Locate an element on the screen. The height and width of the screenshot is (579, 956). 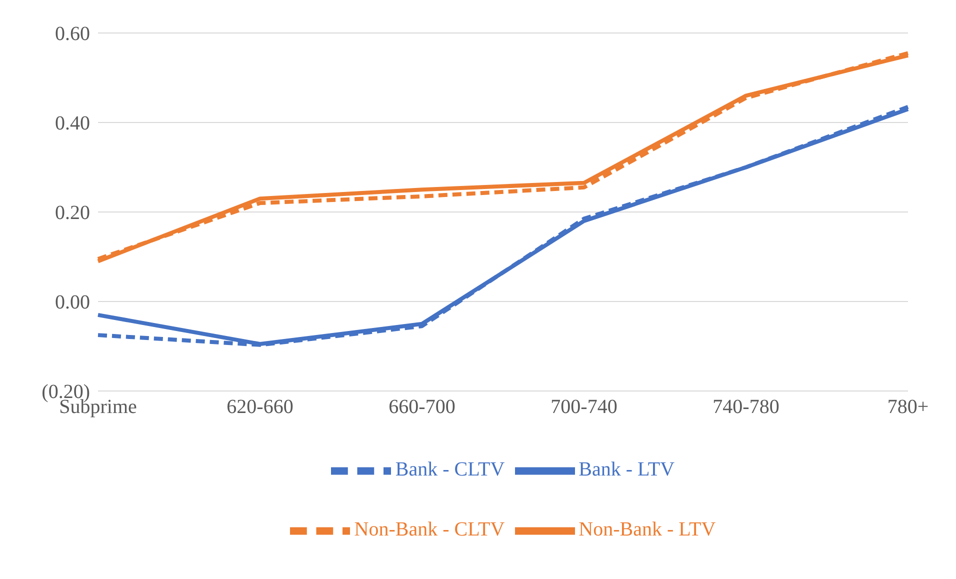
x-tick-label: 660-700 is located at coordinates (422, 407).